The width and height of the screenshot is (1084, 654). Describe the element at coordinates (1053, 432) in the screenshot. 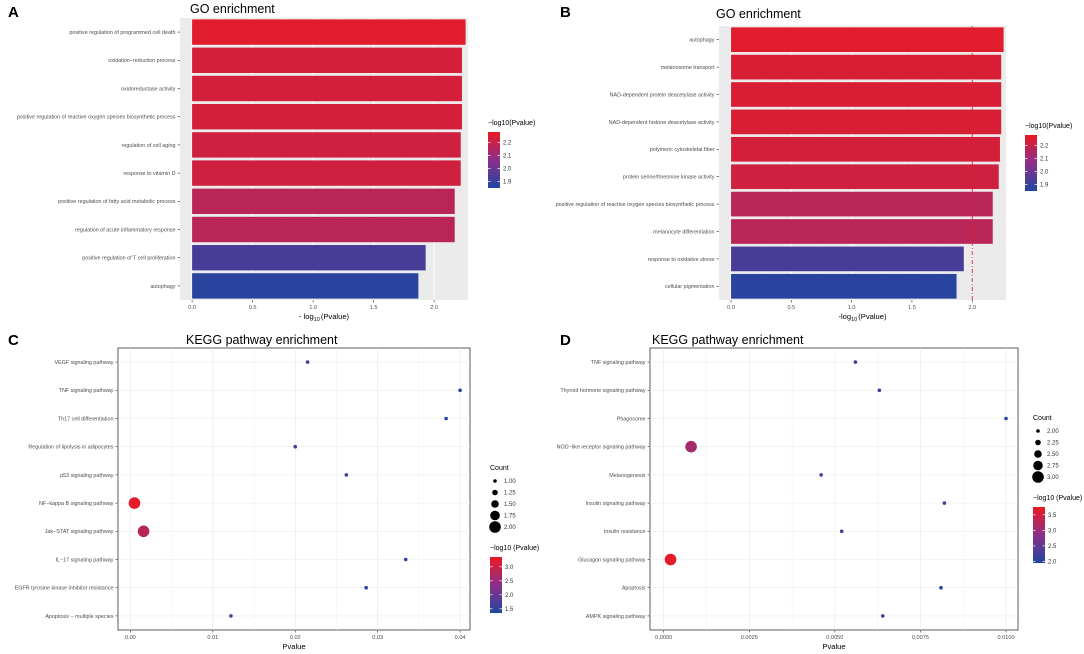

I see `size-legend-label: 2.00` at that location.